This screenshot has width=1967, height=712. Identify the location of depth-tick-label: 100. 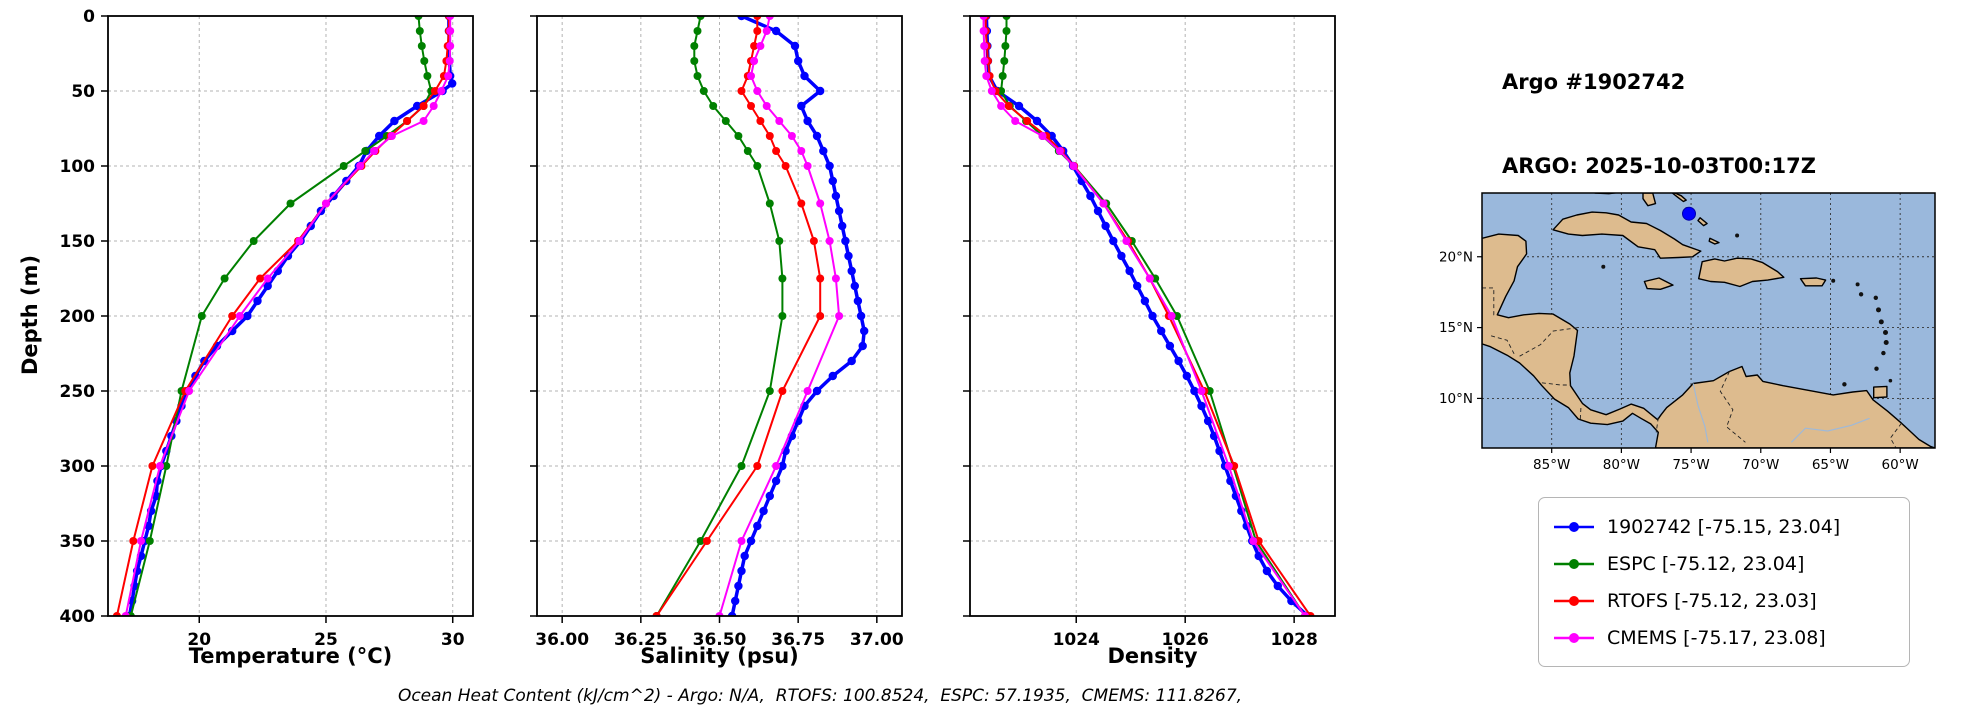
(78, 167).